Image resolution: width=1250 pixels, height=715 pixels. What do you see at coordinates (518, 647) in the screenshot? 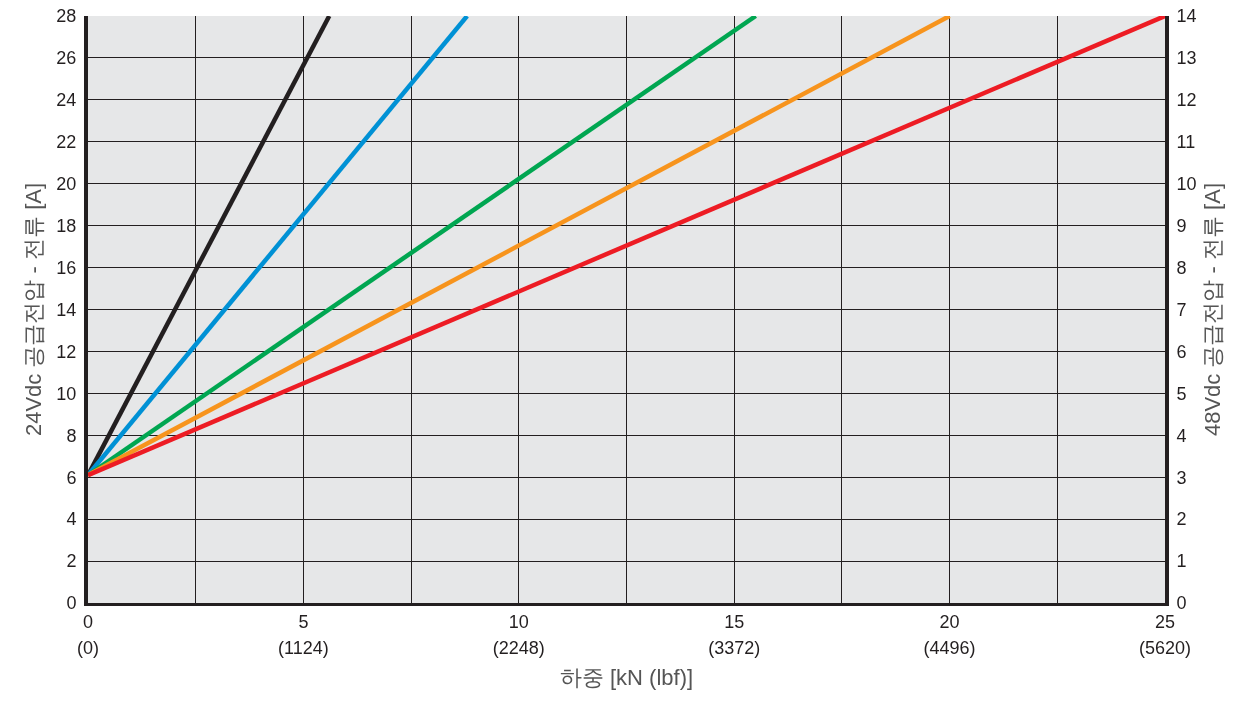
I see `x2-tick-label: (2248)` at bounding box center [518, 647].